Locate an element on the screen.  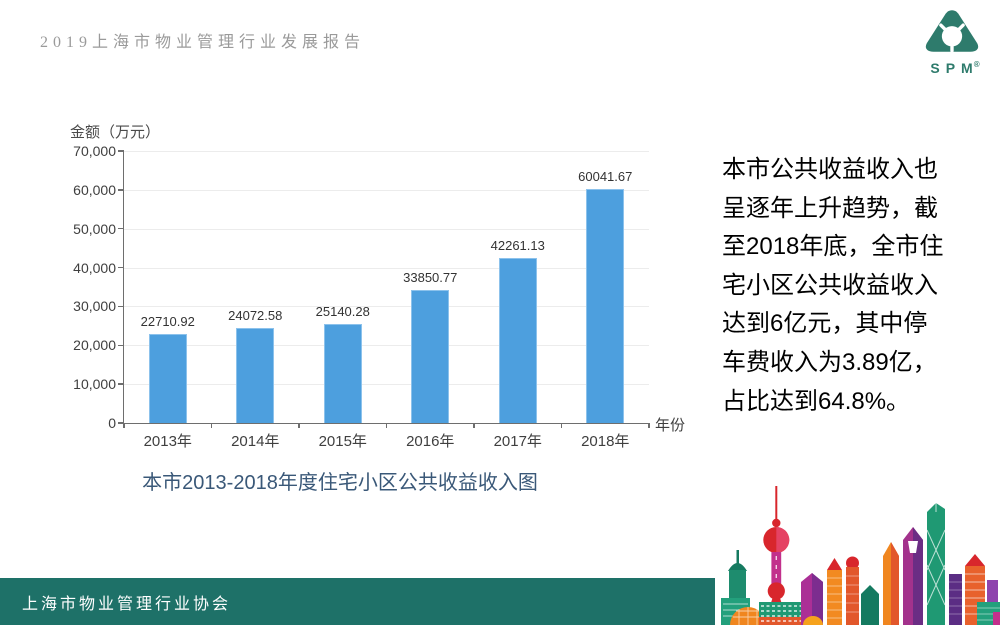
bar-value-label: 25140.28 is located at coordinates (342, 312).